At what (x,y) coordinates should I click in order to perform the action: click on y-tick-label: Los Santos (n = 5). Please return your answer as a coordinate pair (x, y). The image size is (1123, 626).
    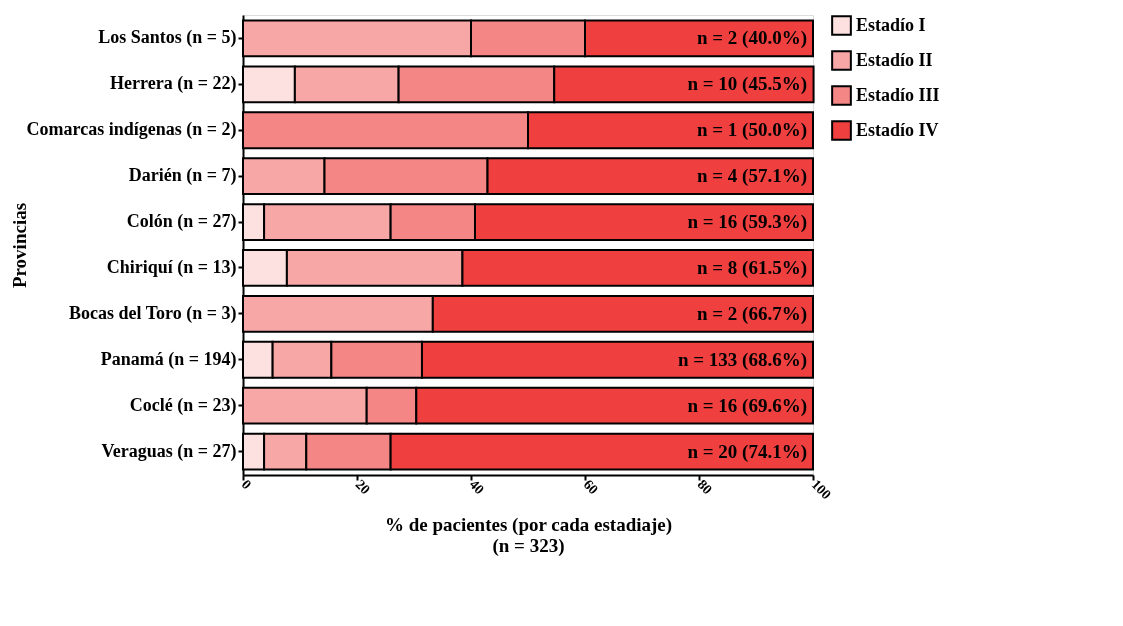
    Looking at the image, I should click on (167, 38).